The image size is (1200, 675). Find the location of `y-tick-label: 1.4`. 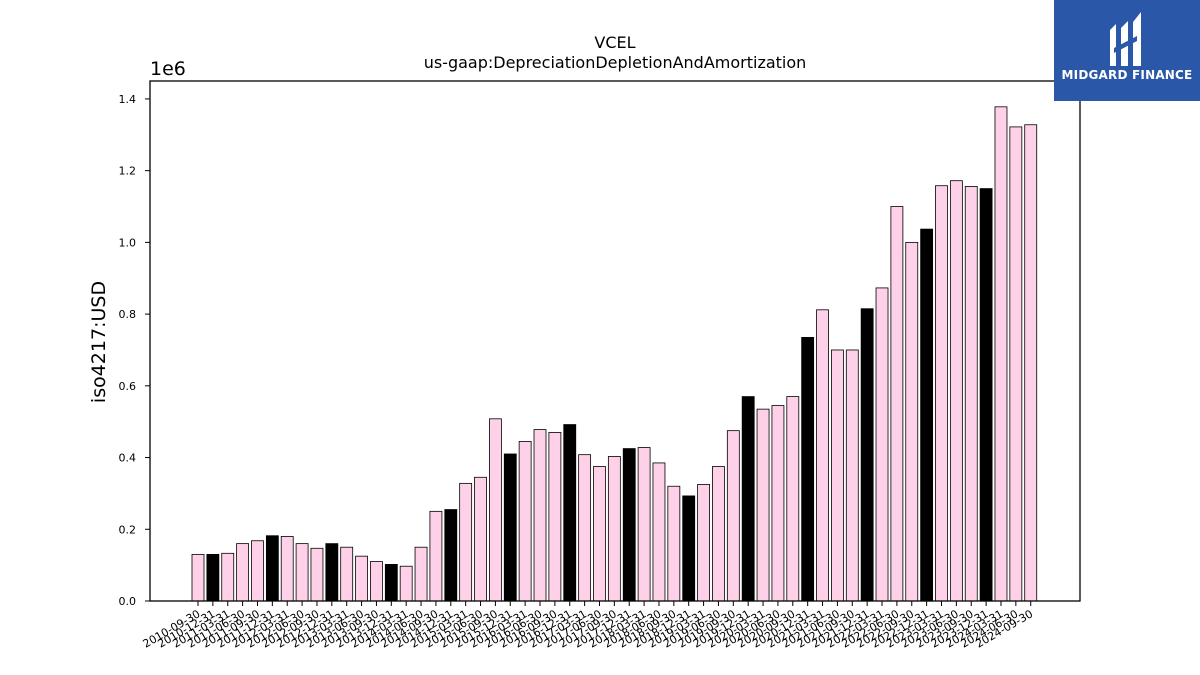

y-tick-label: 1.4 is located at coordinates (128, 99).